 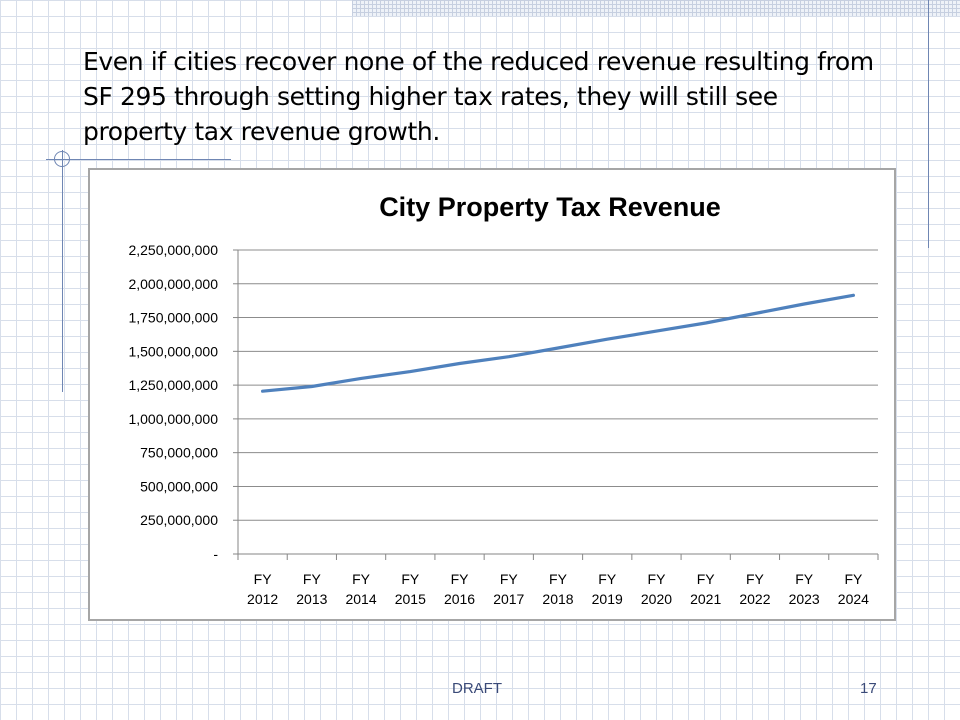 I want to click on x-tick-label: 2020, so click(x=656, y=599).